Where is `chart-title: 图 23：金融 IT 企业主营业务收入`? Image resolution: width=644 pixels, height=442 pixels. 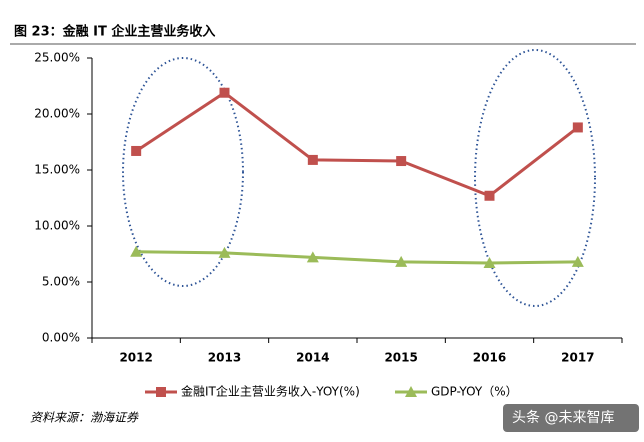 chart-title: 图 23：金融 IT 企业主营业务收入 is located at coordinates (114, 32).